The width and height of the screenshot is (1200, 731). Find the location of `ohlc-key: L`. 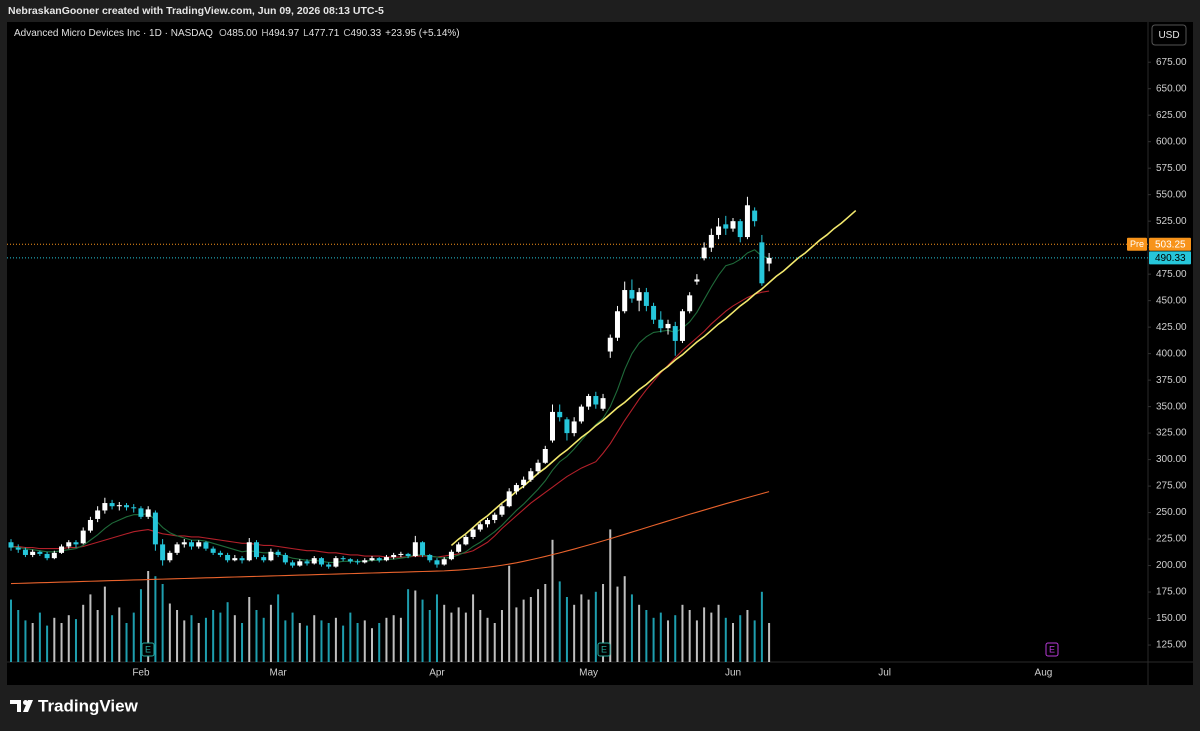

ohlc-key: L is located at coordinates (306, 33).